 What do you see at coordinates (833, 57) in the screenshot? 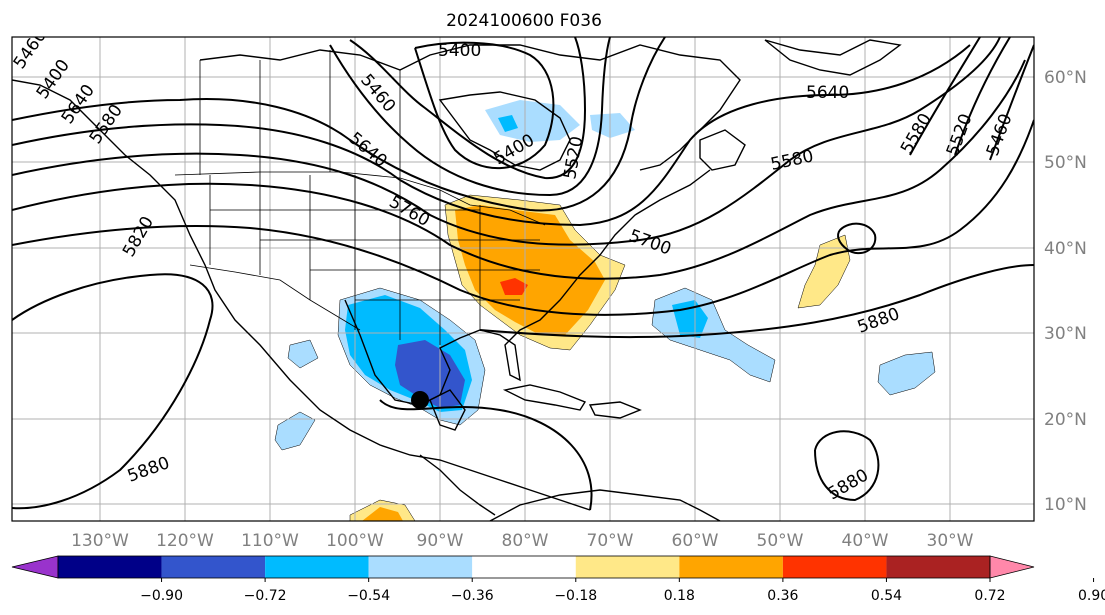
I see `greenland` at bounding box center [833, 57].